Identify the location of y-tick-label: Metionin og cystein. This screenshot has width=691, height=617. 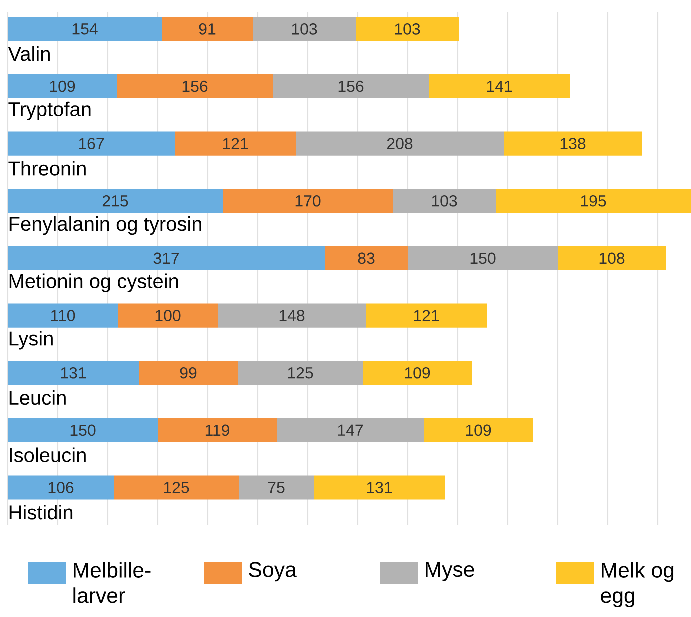
(94, 283).